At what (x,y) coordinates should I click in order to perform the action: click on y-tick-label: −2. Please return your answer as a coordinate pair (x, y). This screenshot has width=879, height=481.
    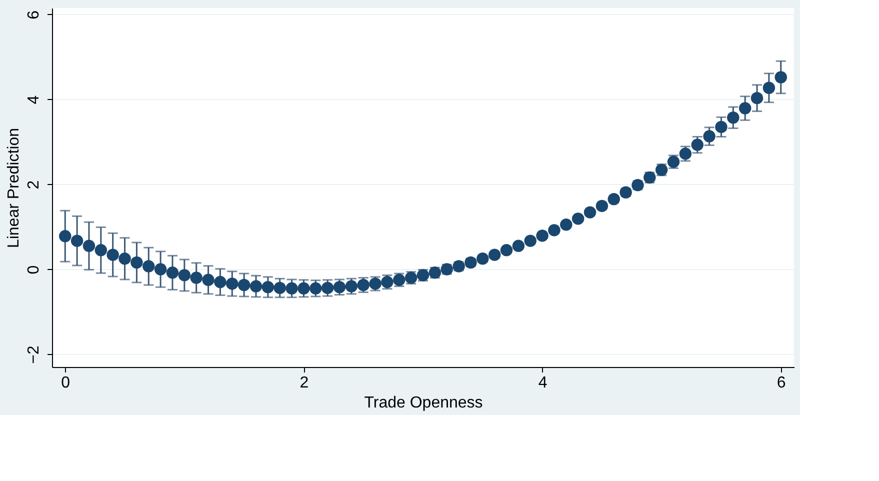
    Looking at the image, I should click on (34, 355).